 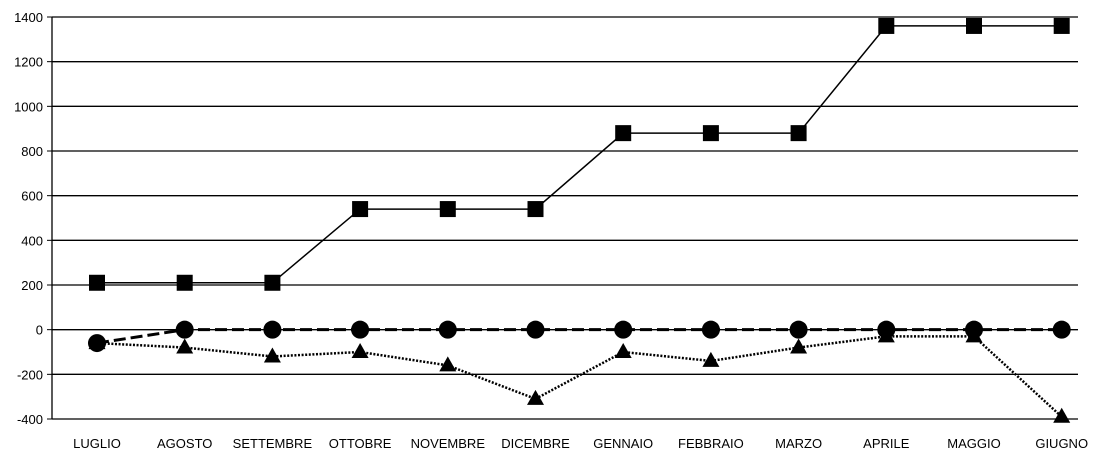 I want to click on x-tick-label: GIUGNO, so click(x=1061, y=443).